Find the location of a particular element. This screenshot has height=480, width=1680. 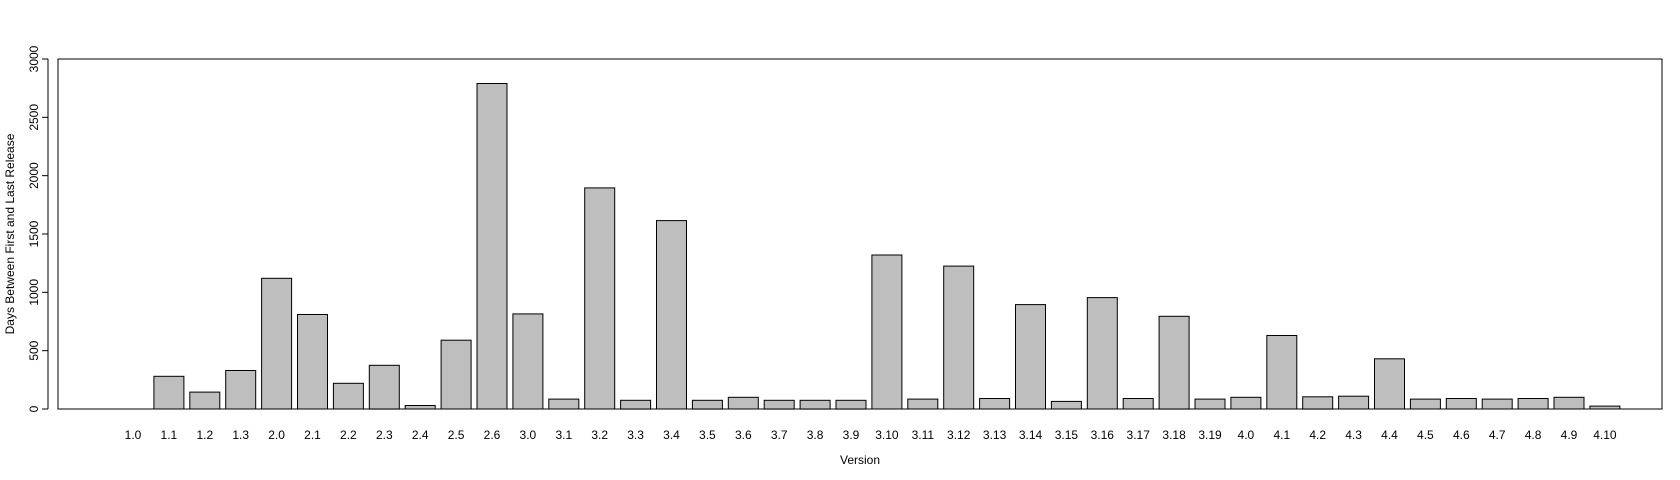

y-axis: 0 500 1000 1500 2000 2500 3000 is located at coordinates (38, 228).